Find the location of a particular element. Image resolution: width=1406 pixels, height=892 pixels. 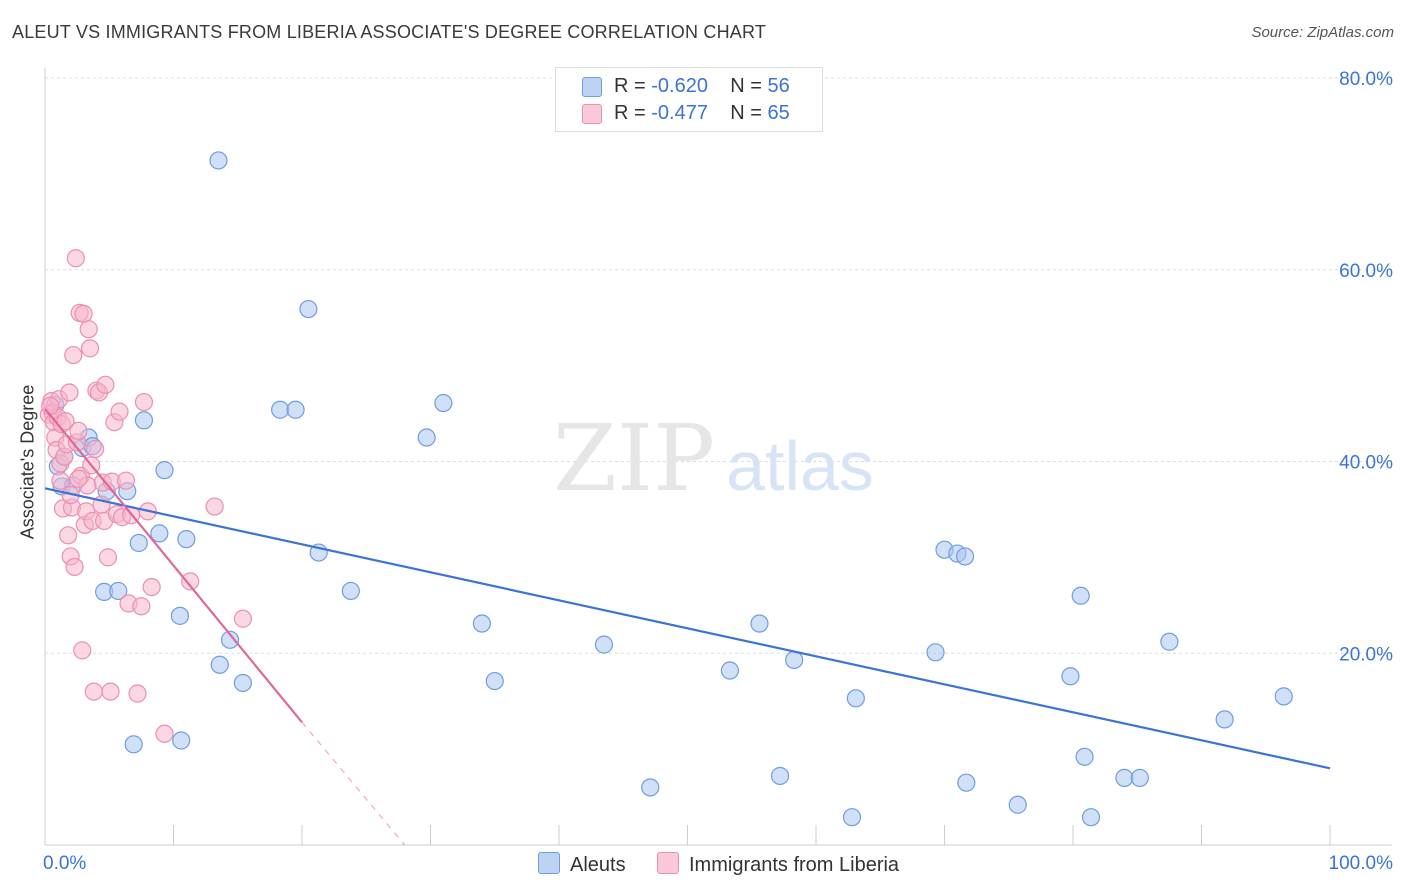

liberia-trend-line is located at coordinates (173, 565).